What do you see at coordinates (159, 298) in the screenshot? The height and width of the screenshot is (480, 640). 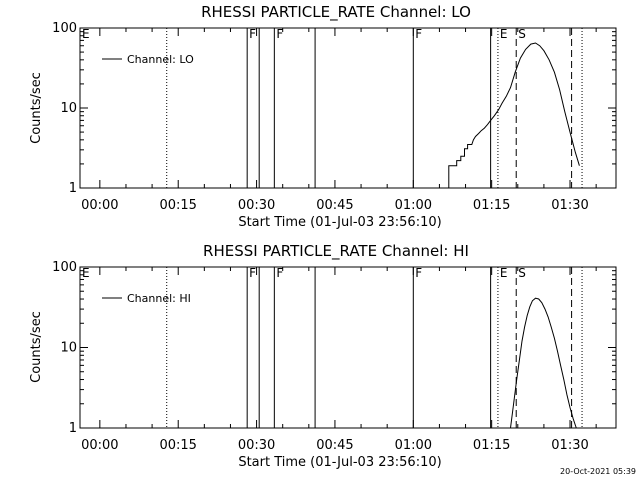 I see `legend-label: Channel: HI` at bounding box center [159, 298].